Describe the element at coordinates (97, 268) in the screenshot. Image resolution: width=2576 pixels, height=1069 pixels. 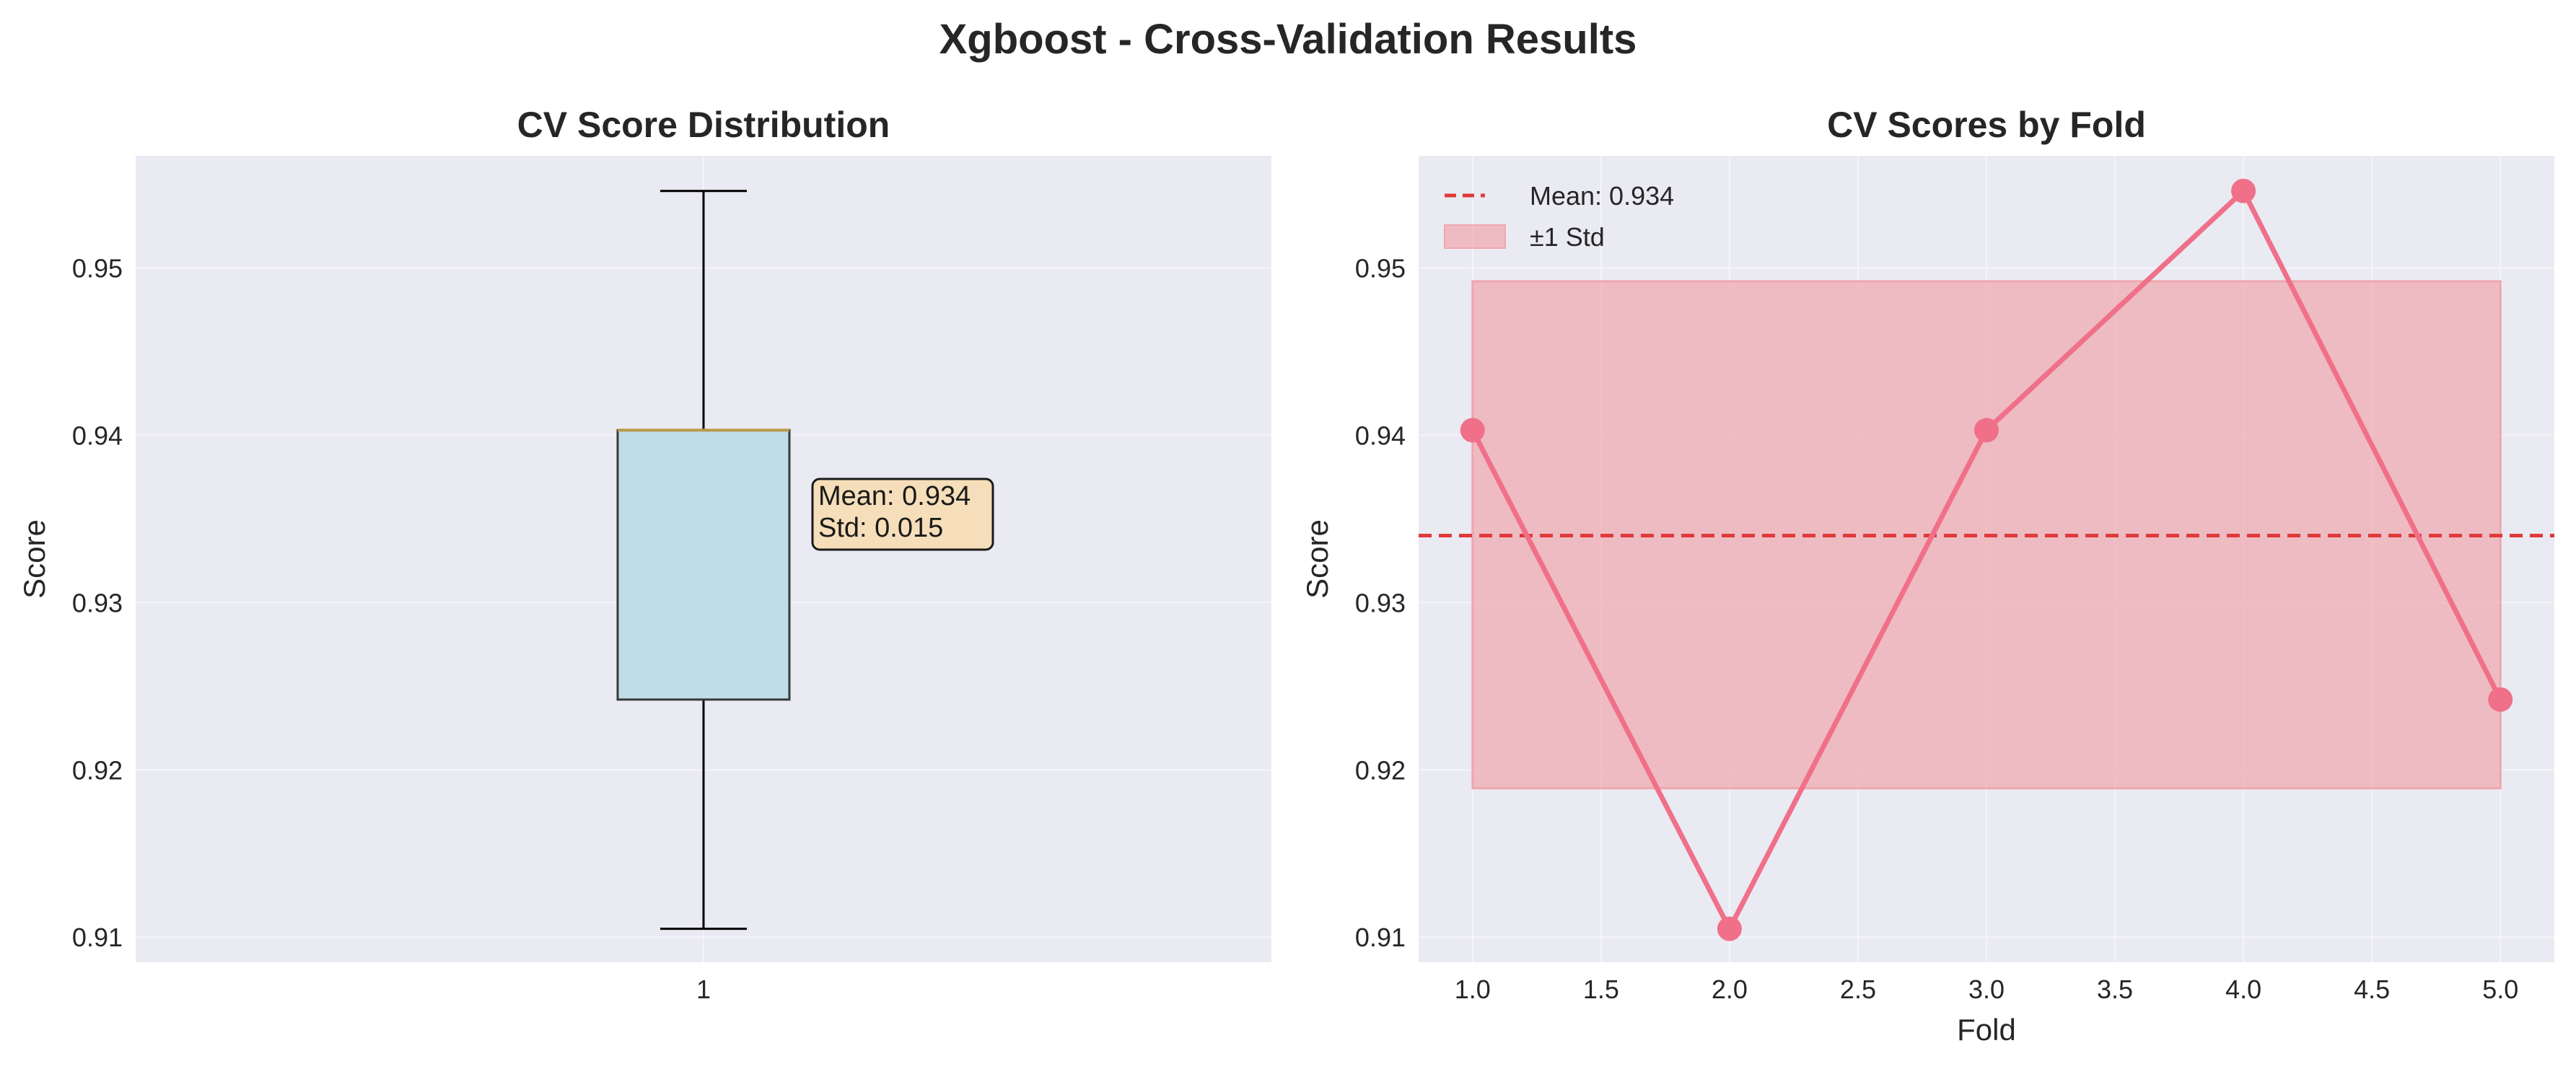
I see `box-plot-y-tick-label: 0.95` at that location.